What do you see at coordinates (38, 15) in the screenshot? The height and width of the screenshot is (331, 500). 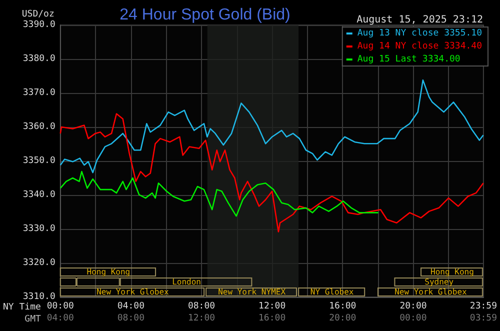 I see `y-axis-title: USD/oz` at bounding box center [38, 15].